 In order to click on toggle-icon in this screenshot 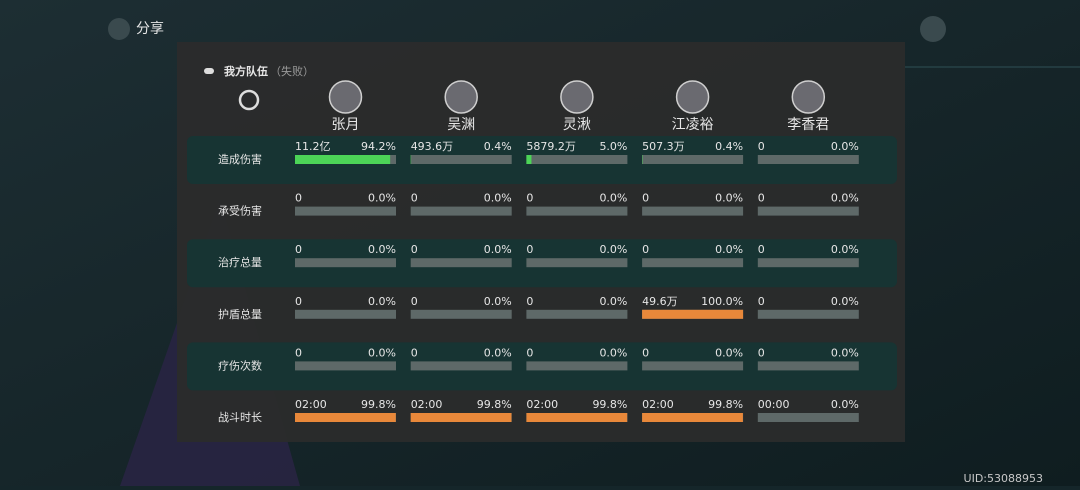, I will do `click(209, 71)`.